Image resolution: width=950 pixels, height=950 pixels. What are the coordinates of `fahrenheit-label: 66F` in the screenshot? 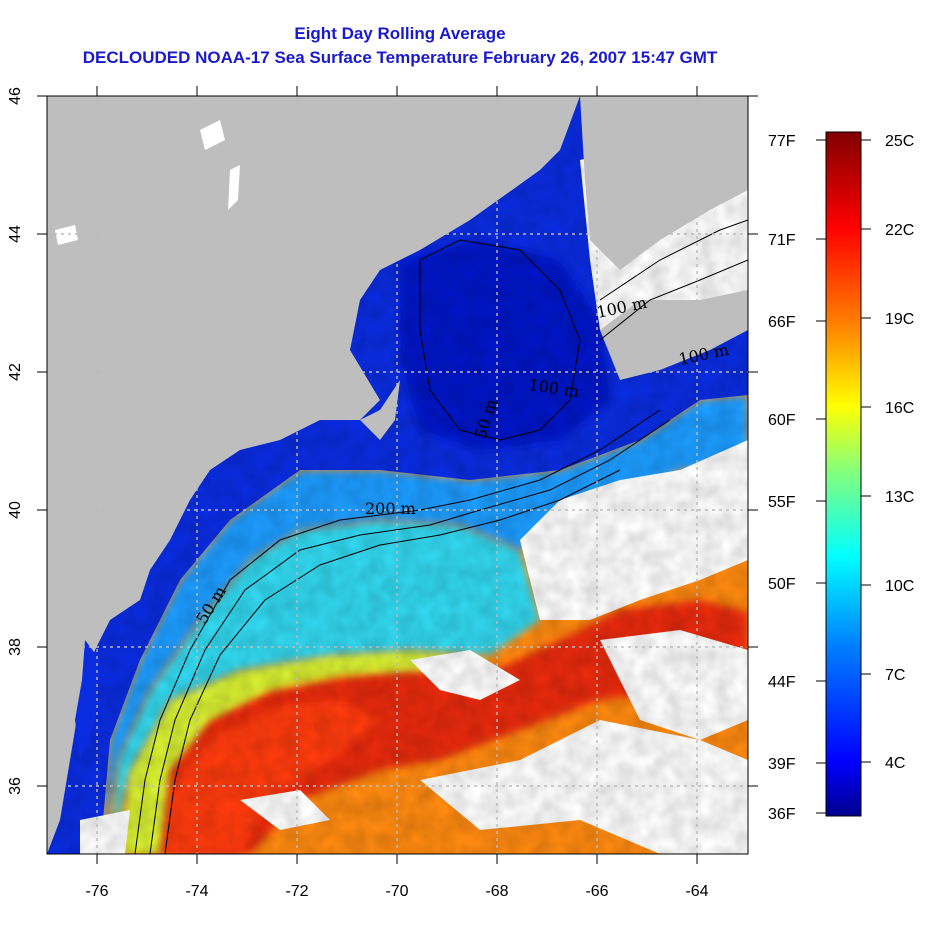 It's located at (782, 322).